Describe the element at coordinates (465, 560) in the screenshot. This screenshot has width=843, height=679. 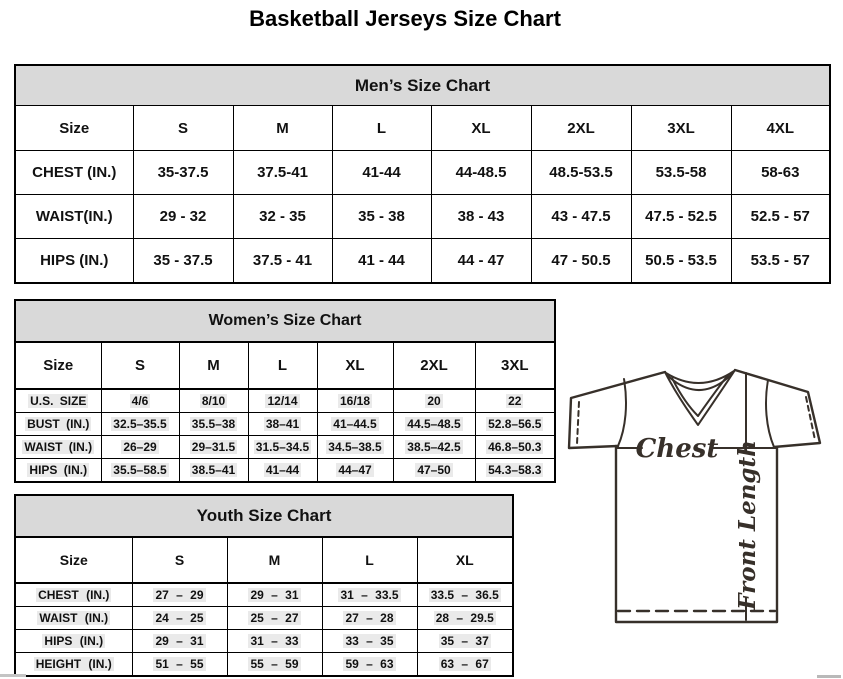
I see `youth-column-header: XL` at that location.